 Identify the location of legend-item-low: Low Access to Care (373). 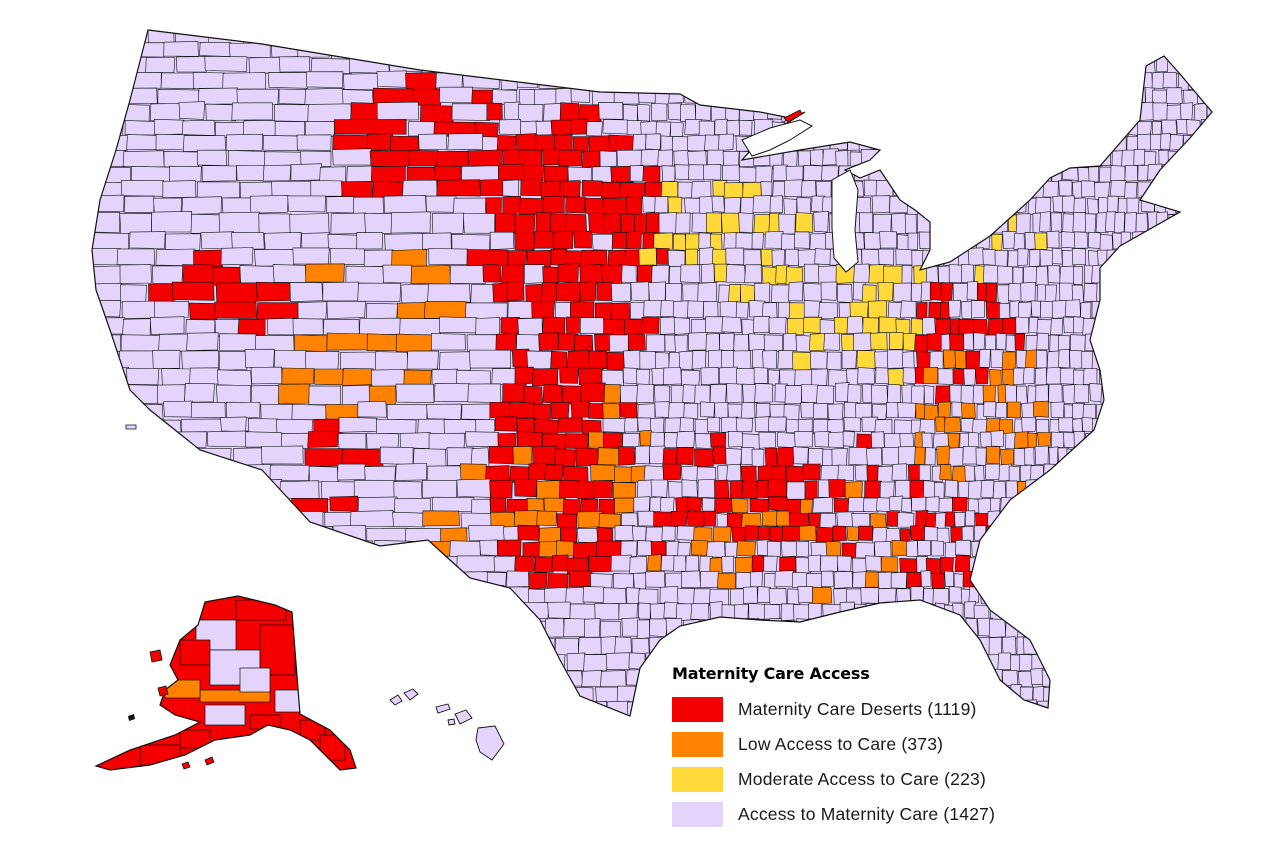
(882, 744).